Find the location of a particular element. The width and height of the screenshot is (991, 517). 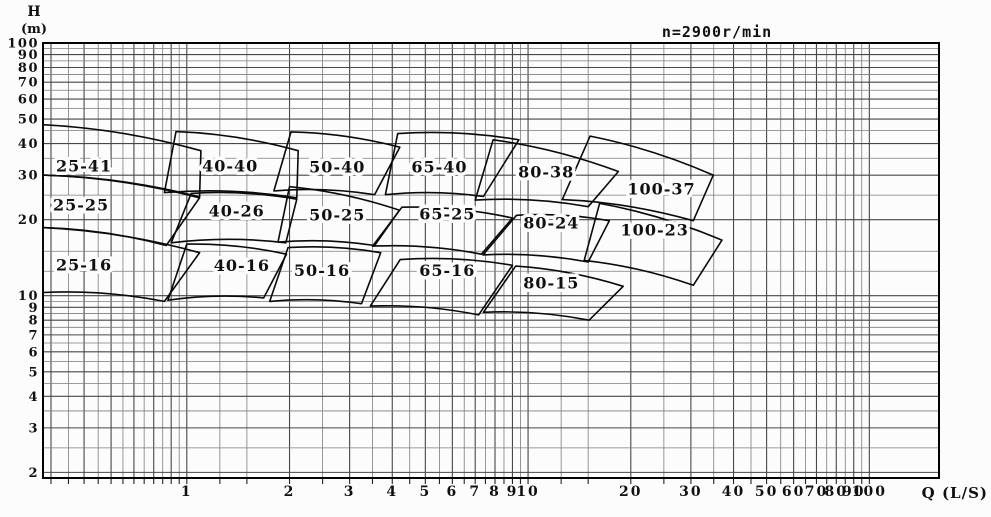

x-tick-label-3: 3 is located at coordinates (350, 492).